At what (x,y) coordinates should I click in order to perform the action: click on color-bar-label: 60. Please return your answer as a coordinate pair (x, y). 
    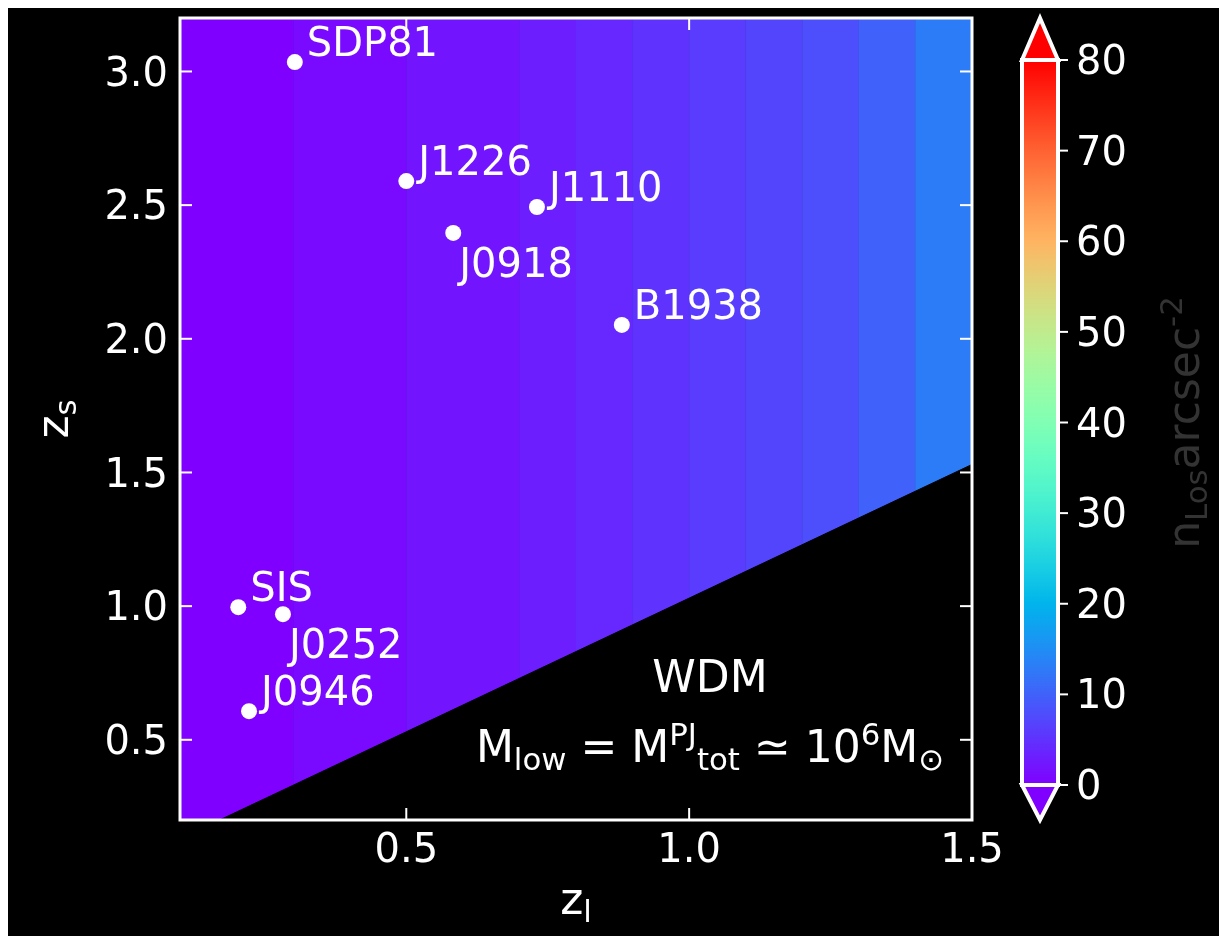
    Looking at the image, I should click on (1101, 241).